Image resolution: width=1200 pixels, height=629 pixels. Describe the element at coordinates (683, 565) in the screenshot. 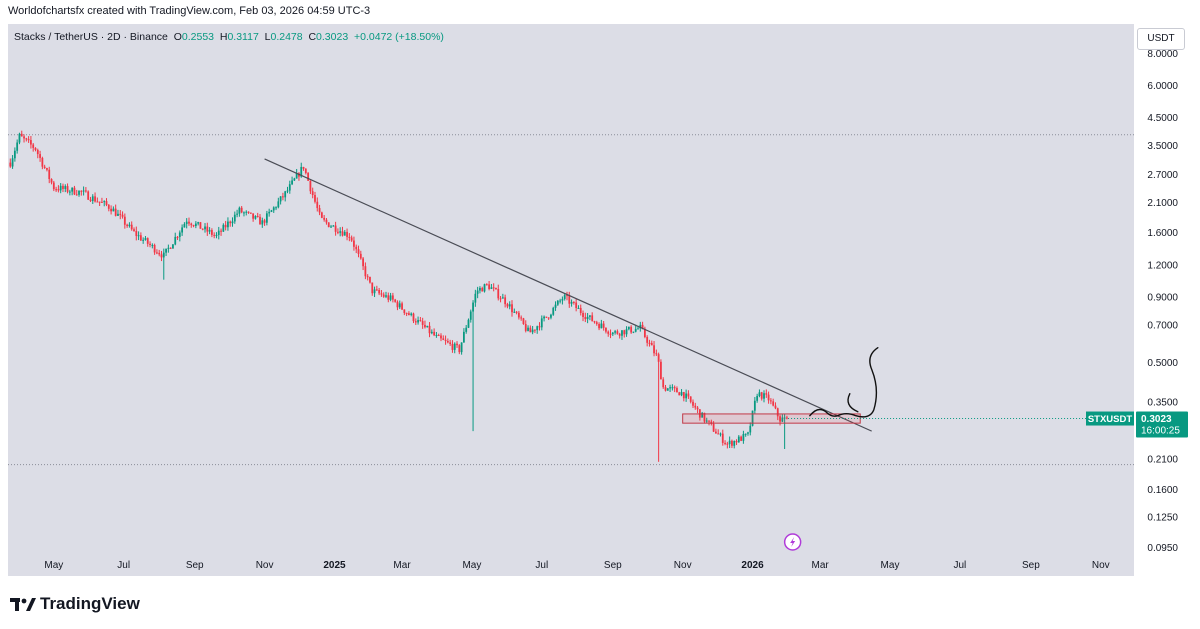

I see `x-tick-label: Nov` at that location.